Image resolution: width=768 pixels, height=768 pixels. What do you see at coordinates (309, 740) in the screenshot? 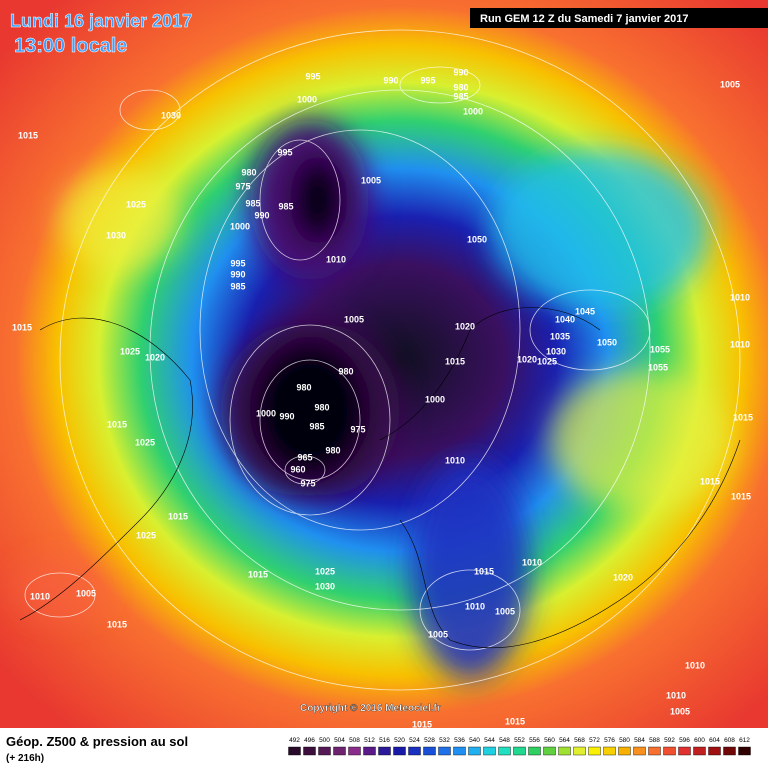
I see `scale-label: 496` at bounding box center [309, 740].